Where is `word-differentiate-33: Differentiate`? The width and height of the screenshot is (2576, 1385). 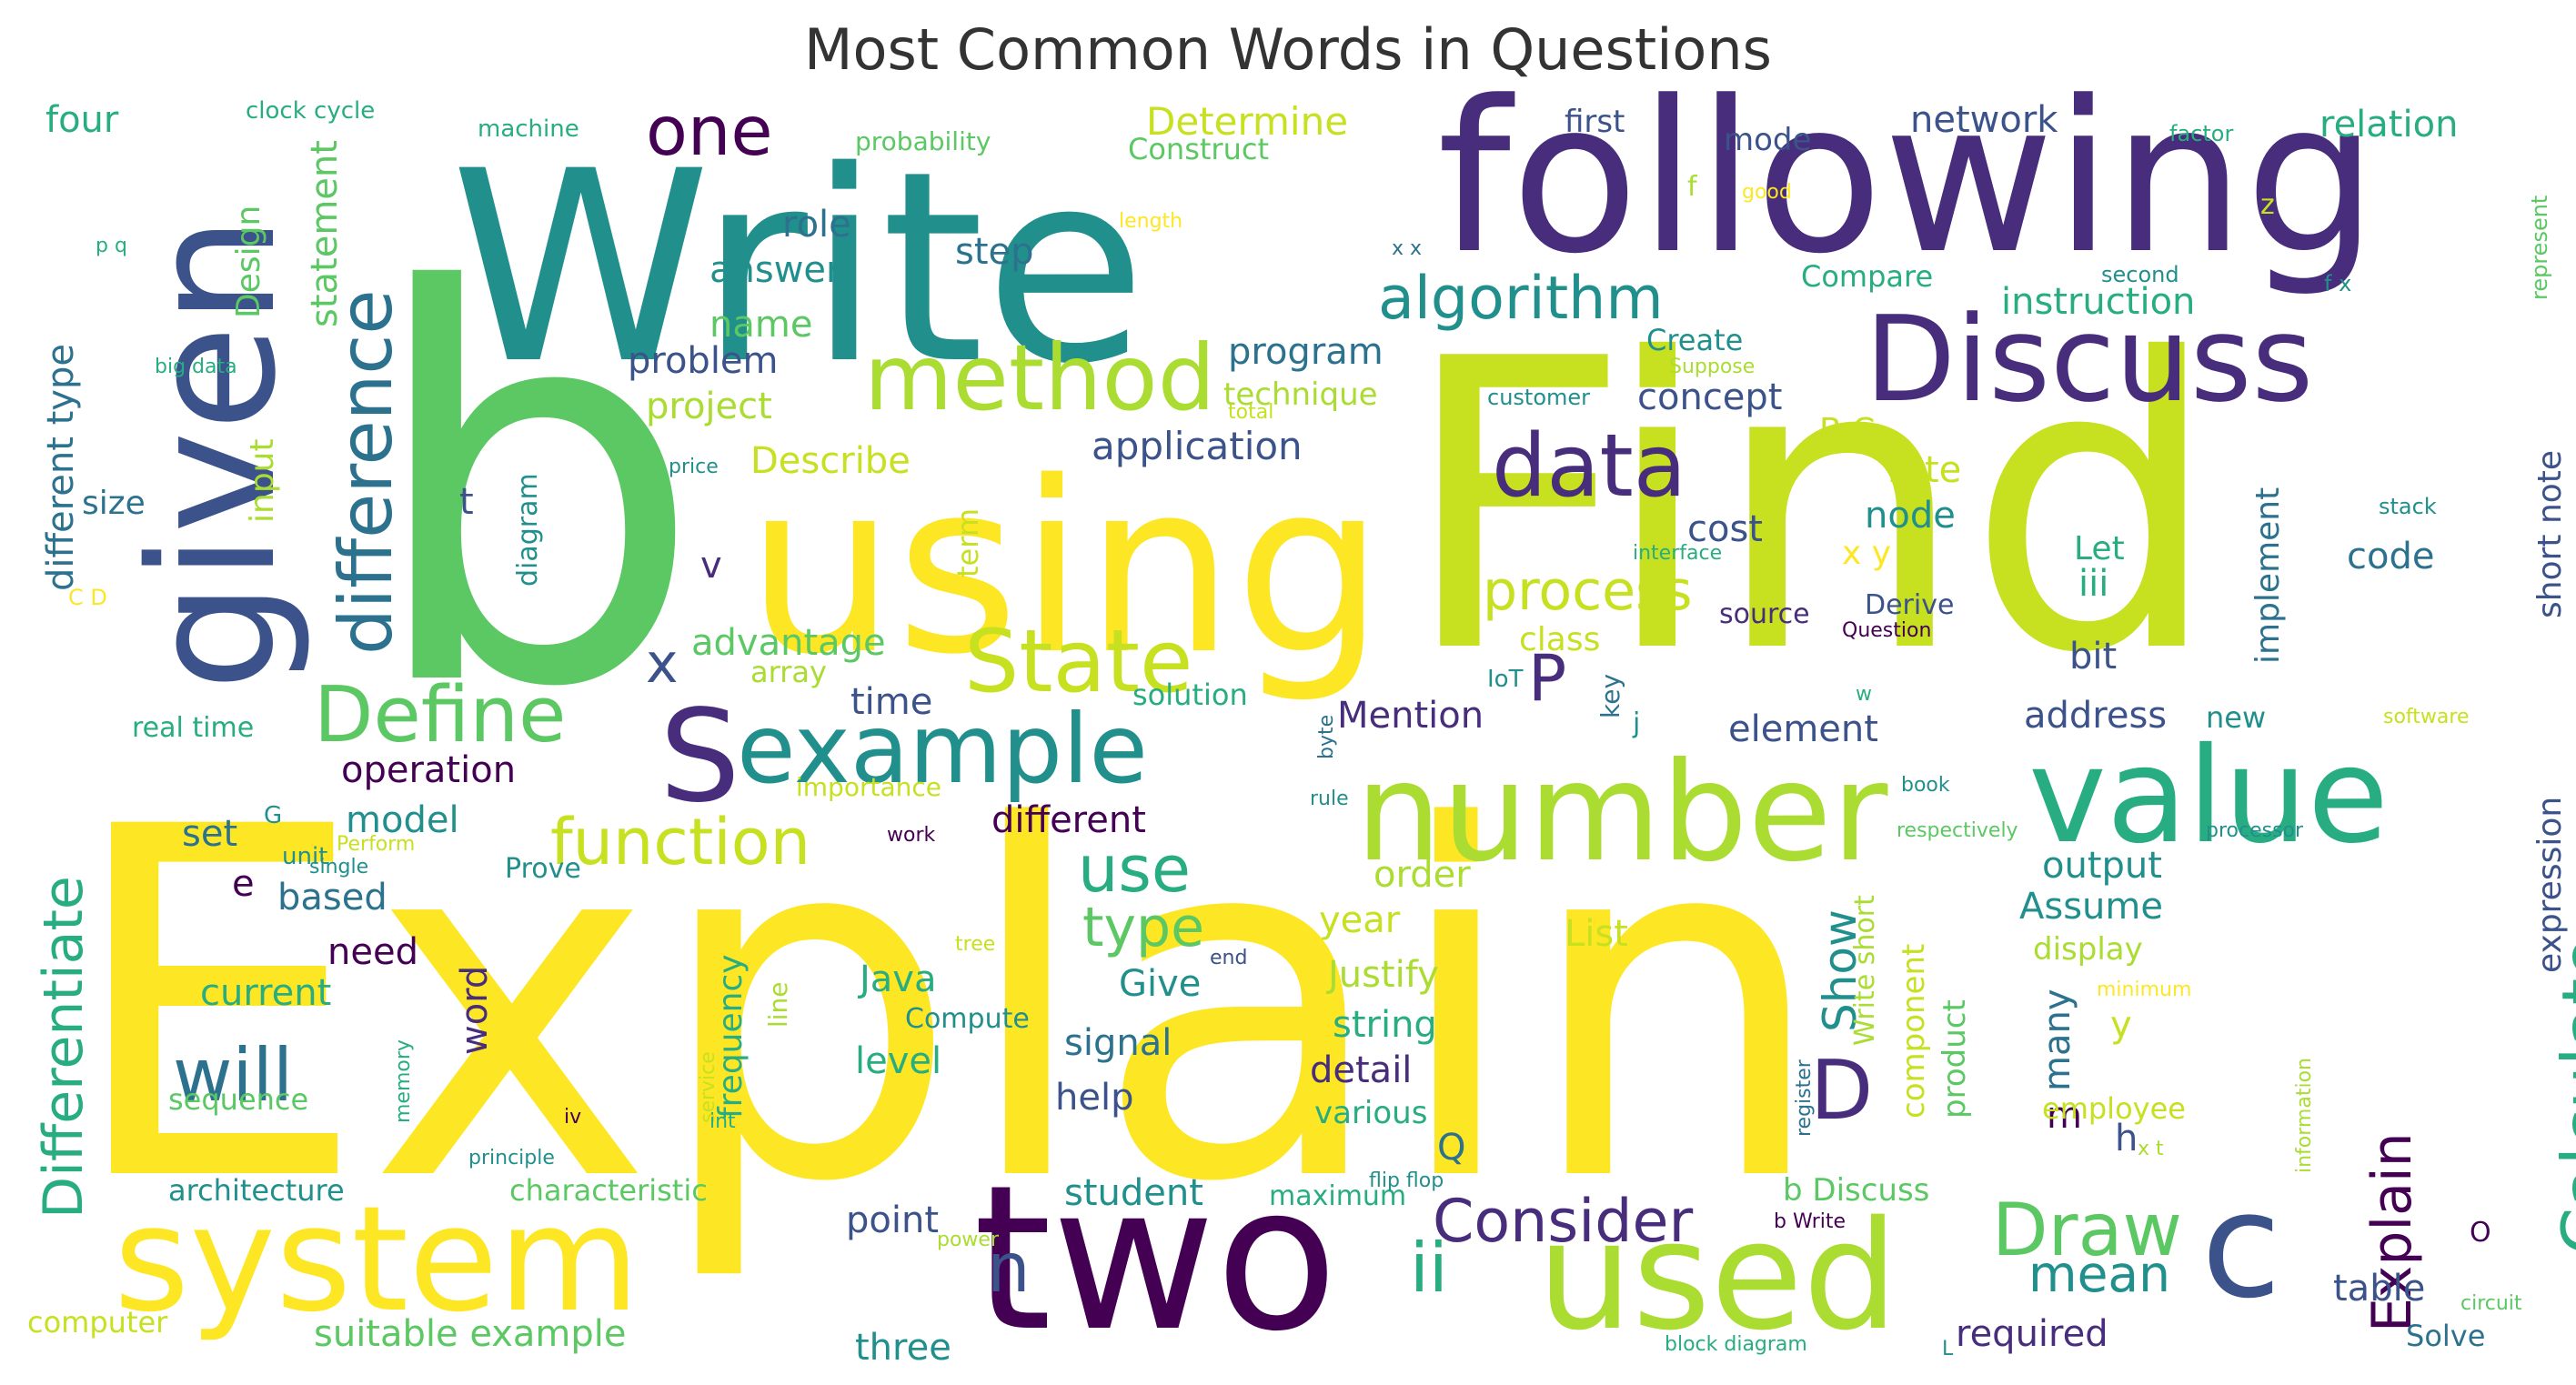 word-differentiate-33: Differentiate is located at coordinates (64, 1047).